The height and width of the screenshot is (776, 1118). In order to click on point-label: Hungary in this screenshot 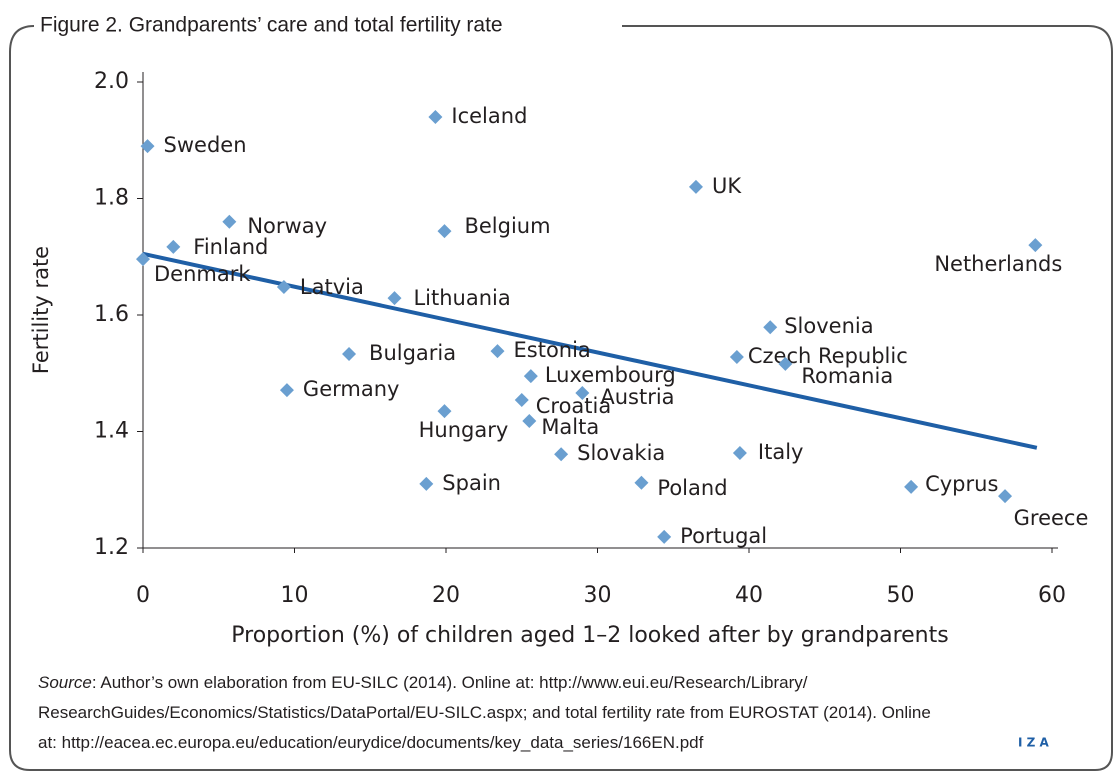, I will do `click(464, 430)`.